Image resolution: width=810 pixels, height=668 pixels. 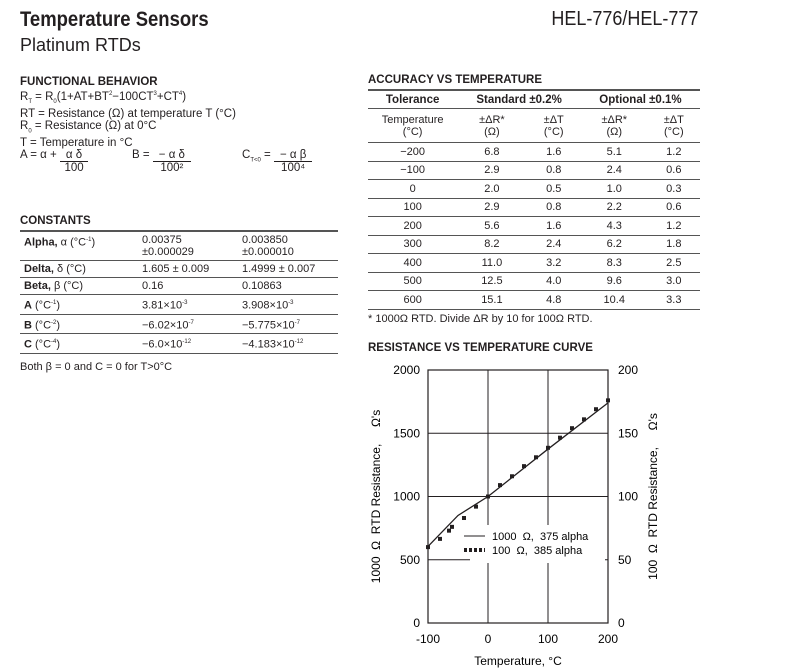 What do you see at coordinates (413, 226) in the screenshot?
I see `accuracy-cell: 200` at bounding box center [413, 226].